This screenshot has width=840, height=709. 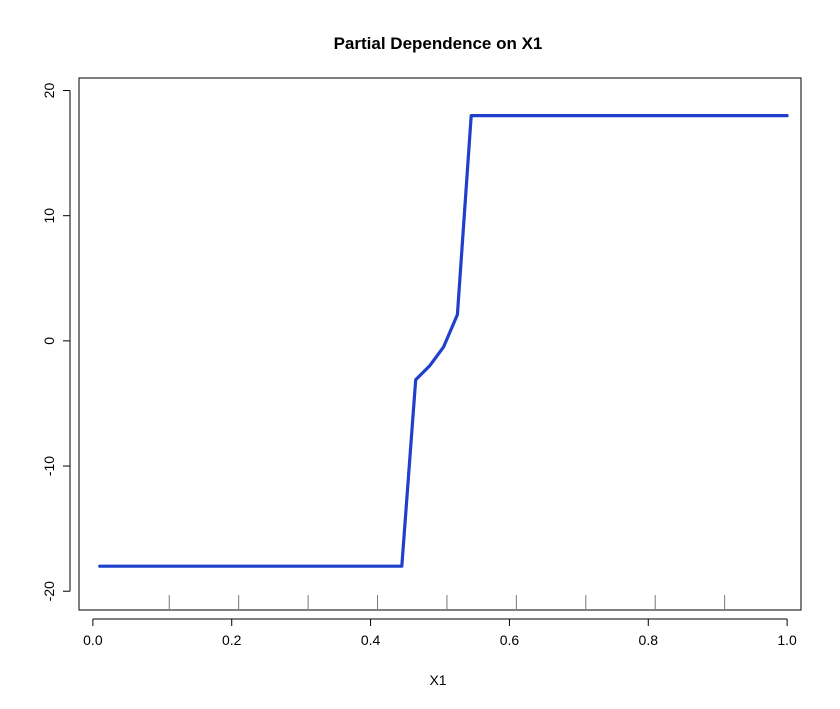 I want to click on chart-title: Partial Dependence on X1, so click(x=438, y=43).